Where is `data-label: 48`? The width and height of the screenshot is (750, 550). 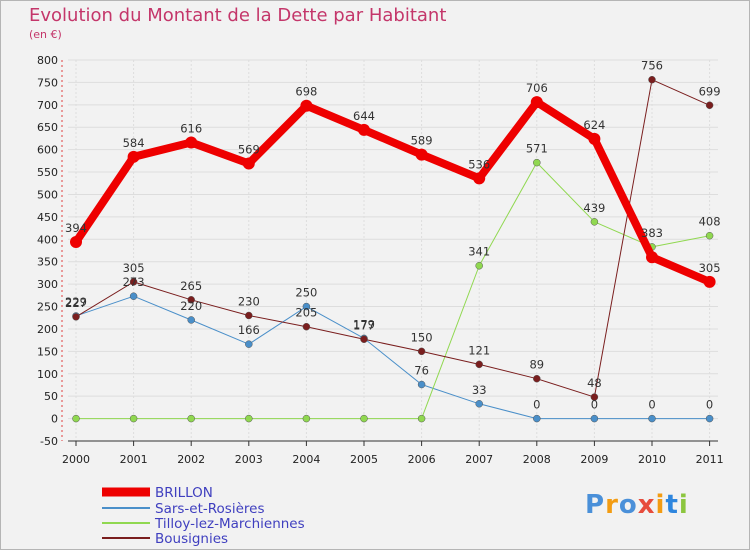
data-label: 48 is located at coordinates (594, 383).